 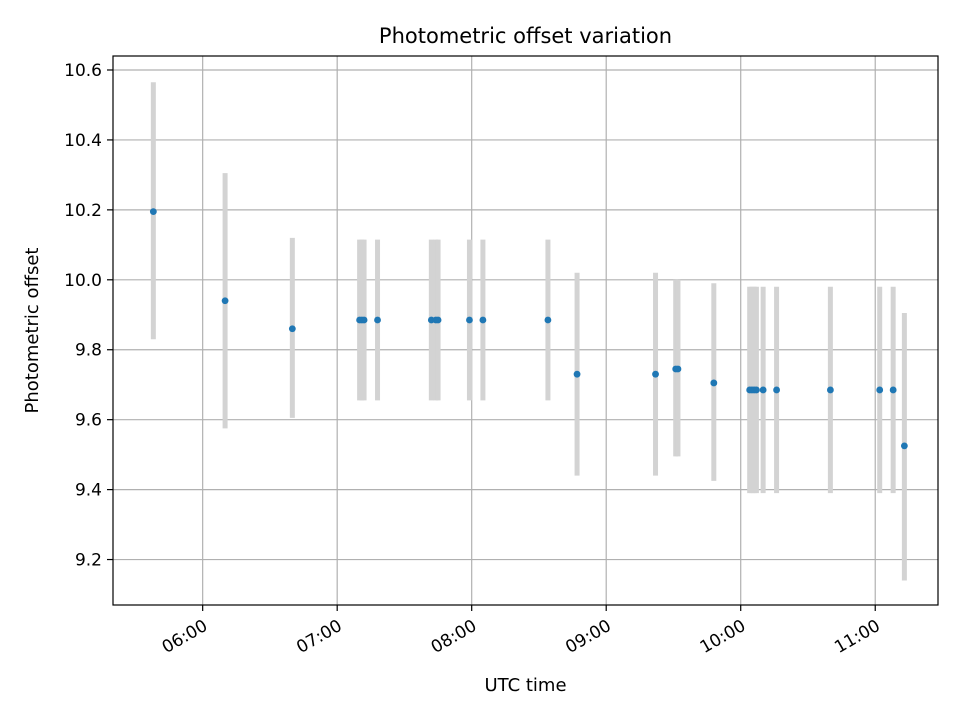 I want to click on y-tick-label: 9.8, so click(x=88, y=351).